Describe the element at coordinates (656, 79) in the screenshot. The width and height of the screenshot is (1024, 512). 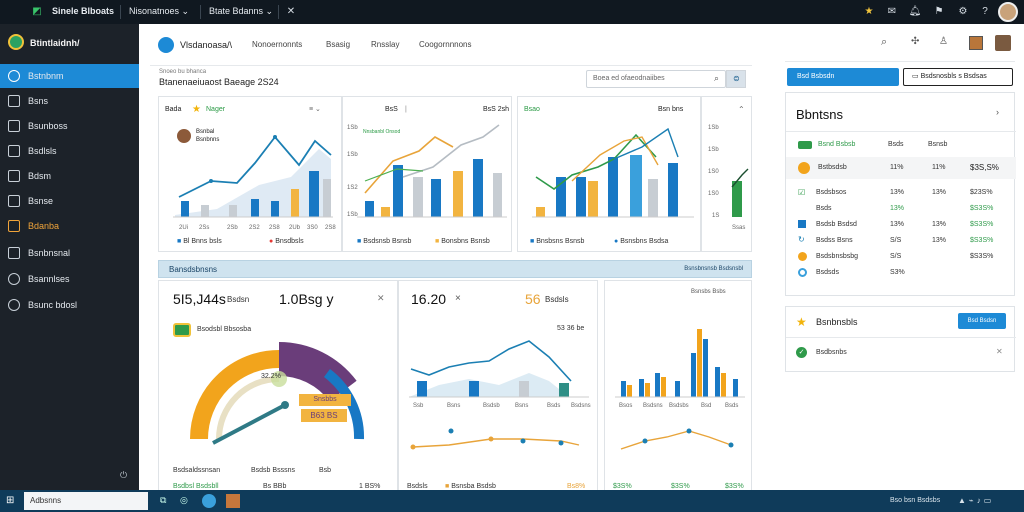
I see `search-input: Boea ed ofaeodnaiibes ⌕` at that location.